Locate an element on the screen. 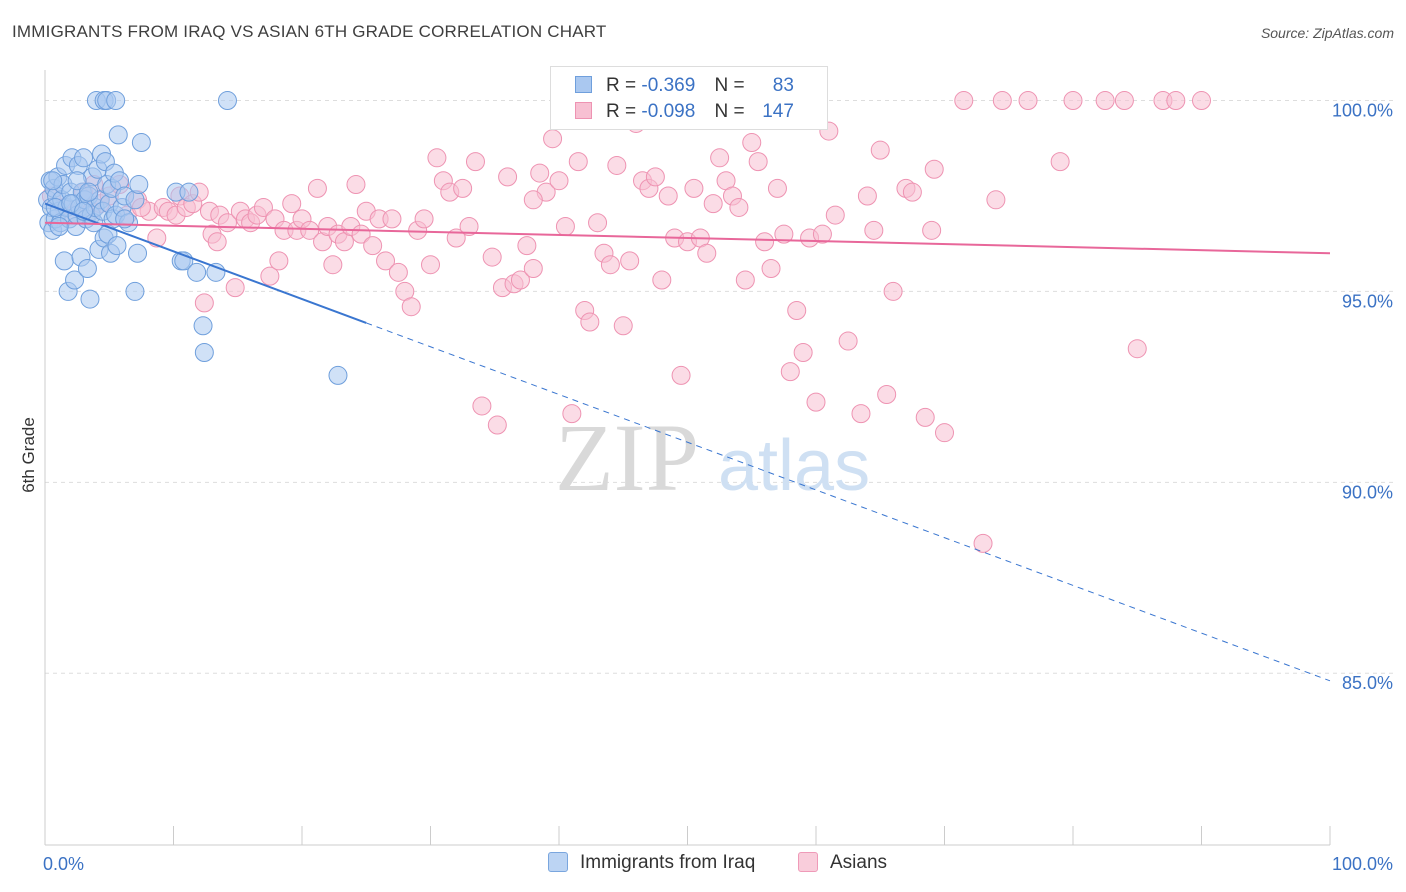 Image resolution: width=1406 pixels, height=892 pixels. watermark-zip: ZIP is located at coordinates (627, 457).